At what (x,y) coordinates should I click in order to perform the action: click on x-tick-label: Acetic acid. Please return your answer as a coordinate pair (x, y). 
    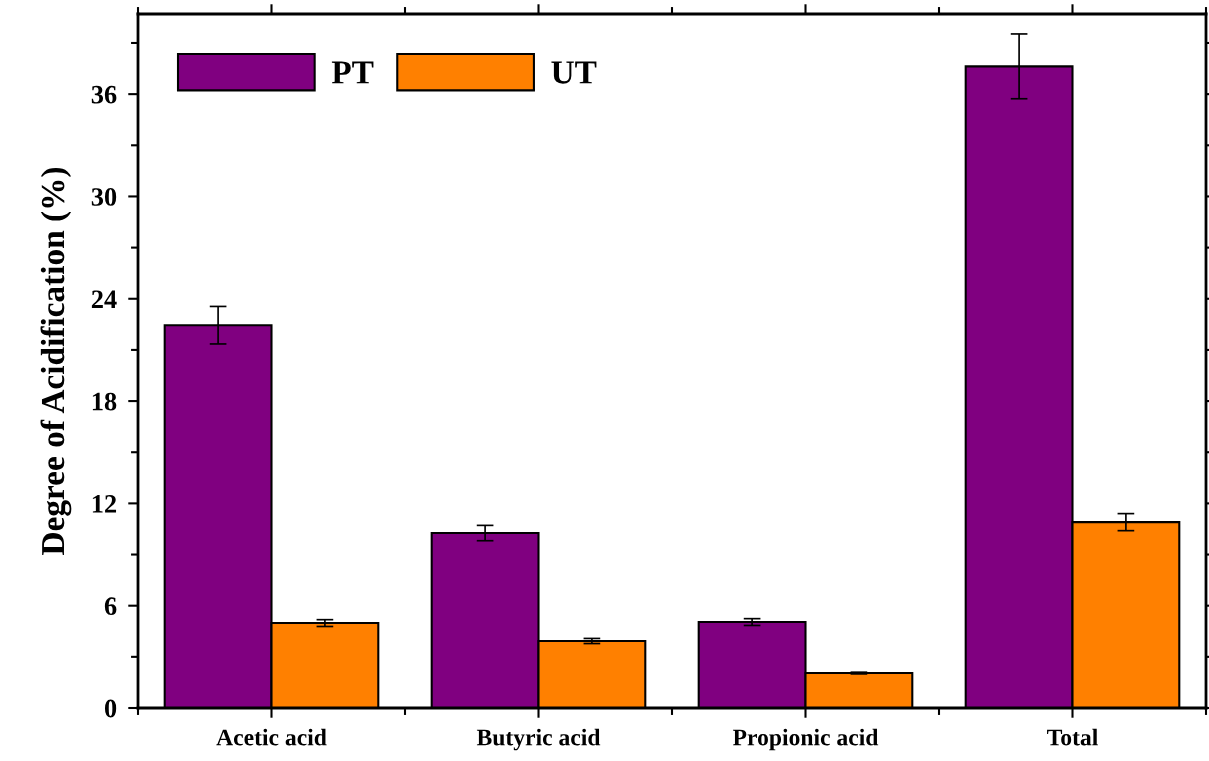
    Looking at the image, I should click on (271, 737).